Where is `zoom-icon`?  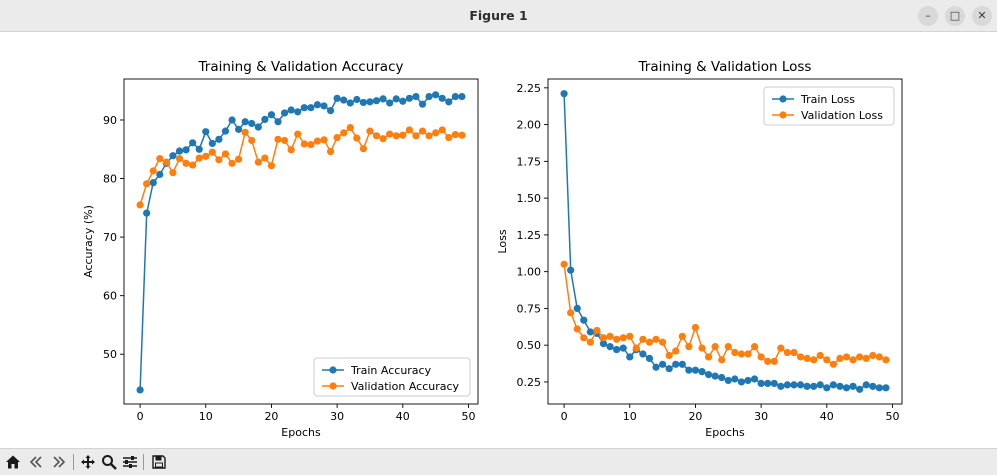 zoom-icon is located at coordinates (109, 462).